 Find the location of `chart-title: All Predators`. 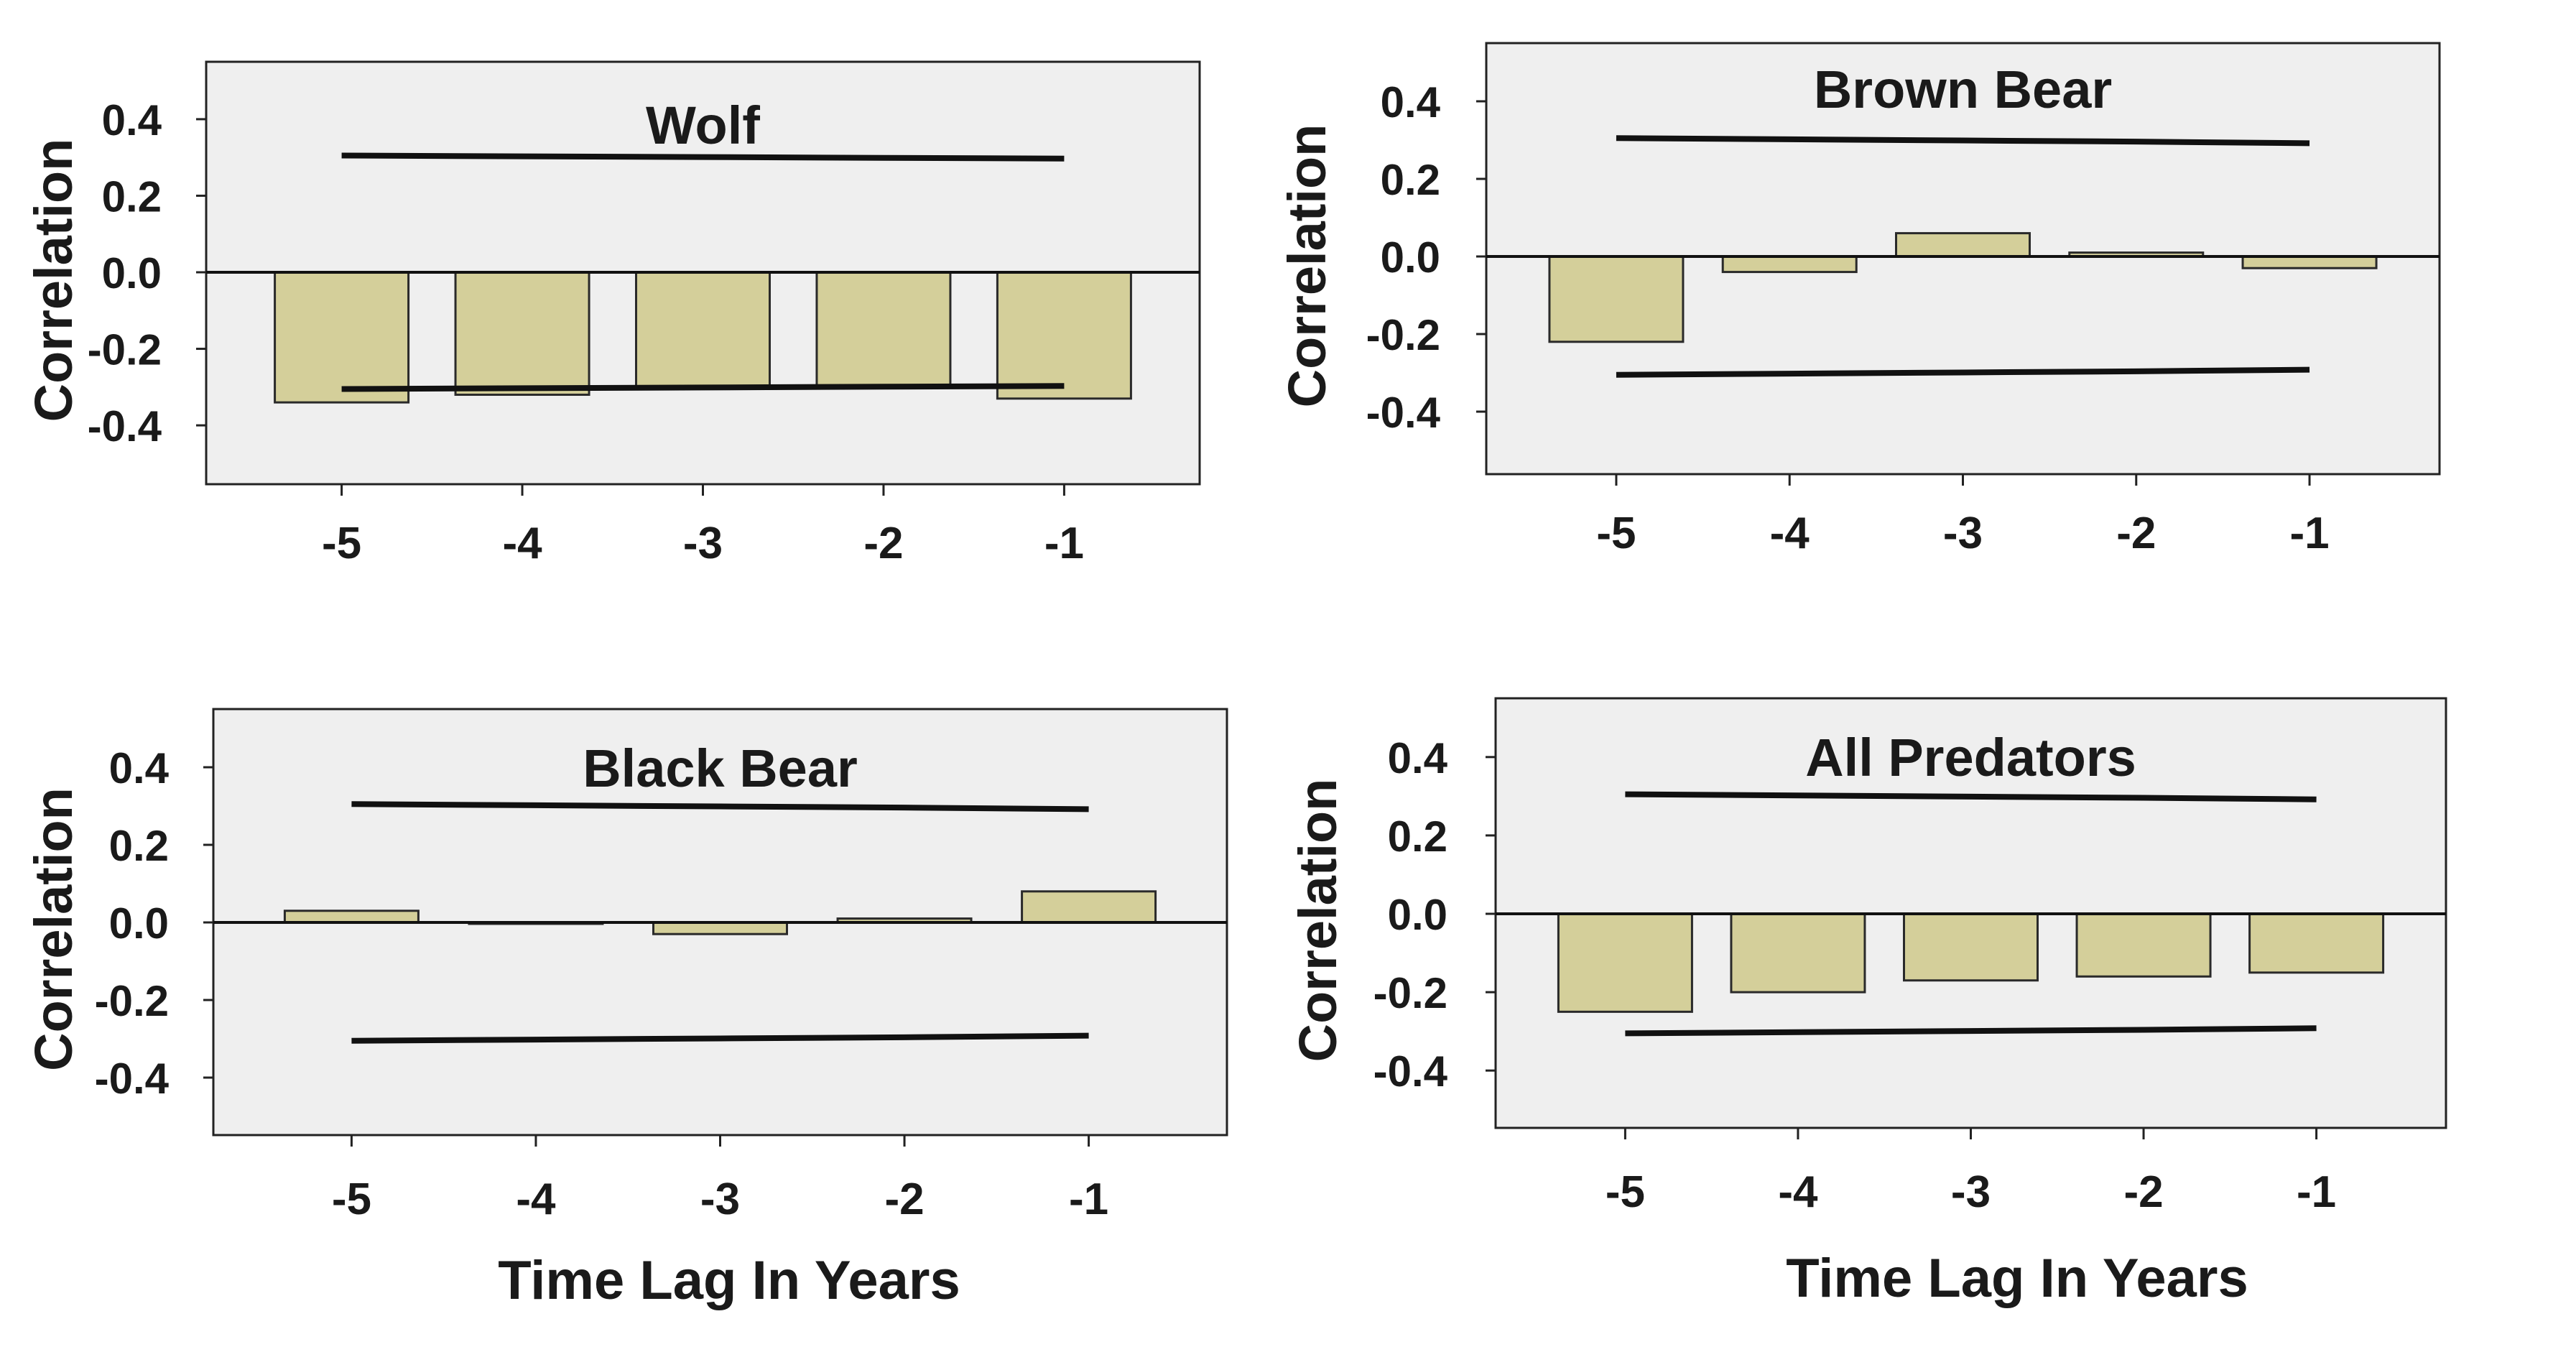

chart-title: All Predators is located at coordinates (1970, 757).